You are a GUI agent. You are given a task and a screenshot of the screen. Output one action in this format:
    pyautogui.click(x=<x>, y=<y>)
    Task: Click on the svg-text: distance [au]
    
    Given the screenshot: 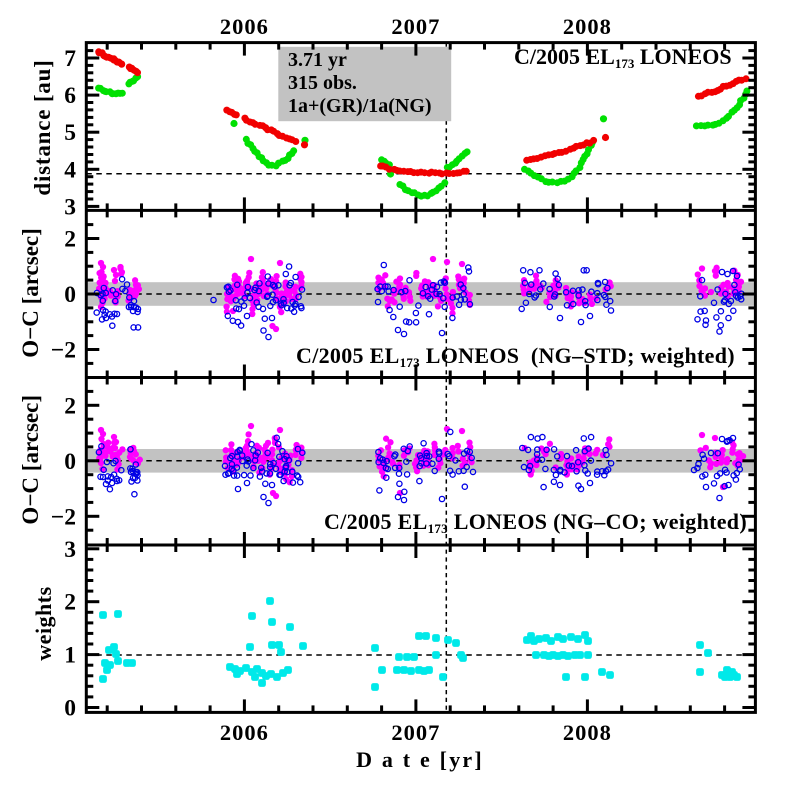 What is the action you would take?
    pyautogui.click(x=42, y=127)
    